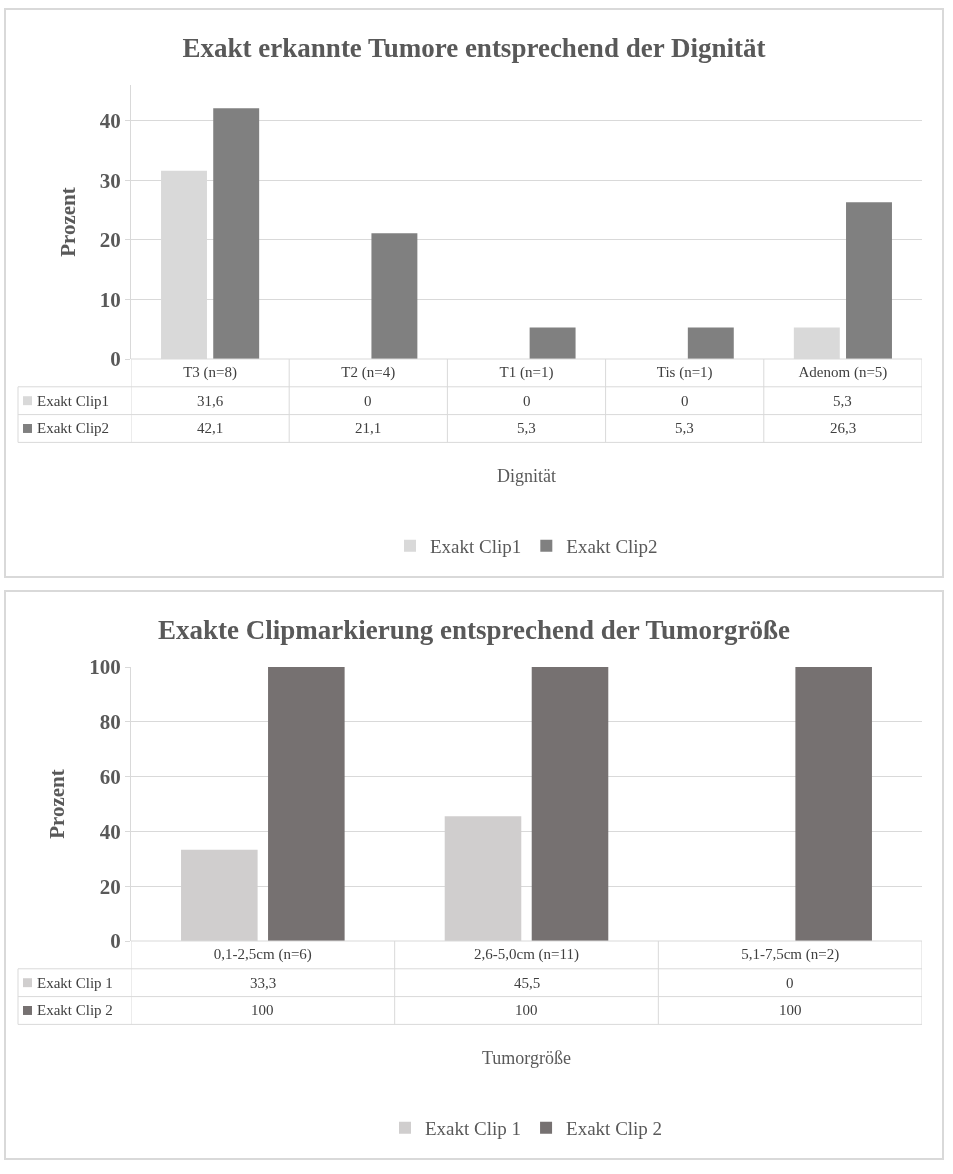 This screenshot has width=953, height=1174. Describe the element at coordinates (75, 983) in the screenshot. I see `legend-label: Exakt Clip 1` at that location.